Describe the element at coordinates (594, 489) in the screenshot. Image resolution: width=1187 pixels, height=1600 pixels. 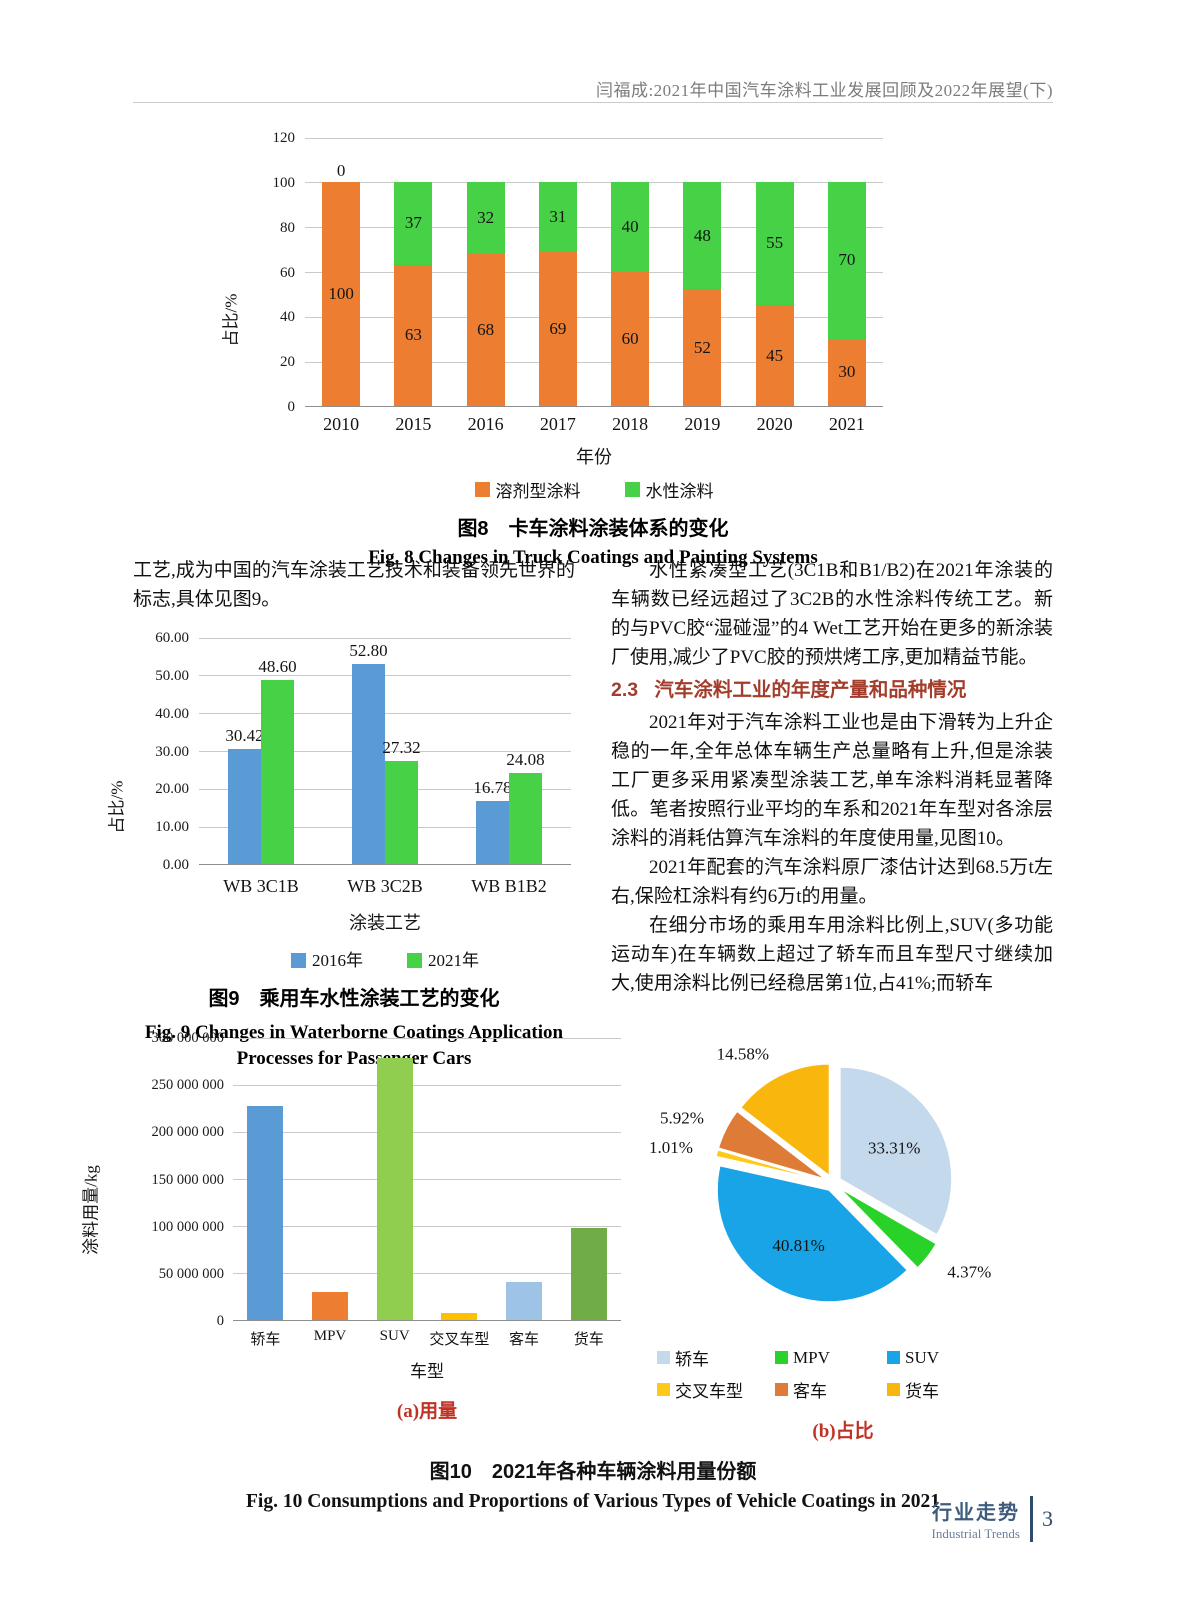
I see `figure-8-legend: 溶剂型涂料 水性涂料` at that location.